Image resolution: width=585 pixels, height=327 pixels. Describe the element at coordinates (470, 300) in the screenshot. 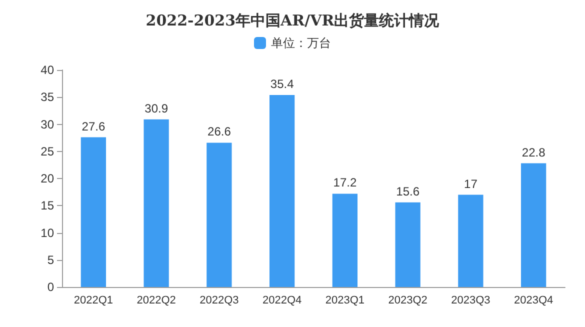

I see `x-tick-label: 2023Q3` at that location.